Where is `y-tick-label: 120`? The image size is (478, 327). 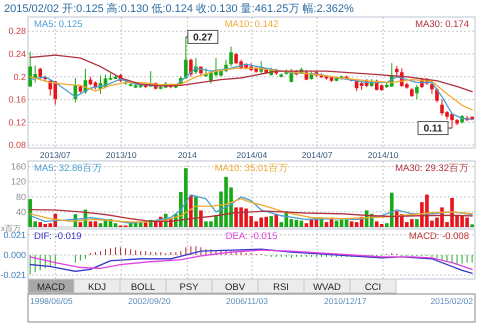 y-tick-label: 120 is located at coordinates (18, 181).